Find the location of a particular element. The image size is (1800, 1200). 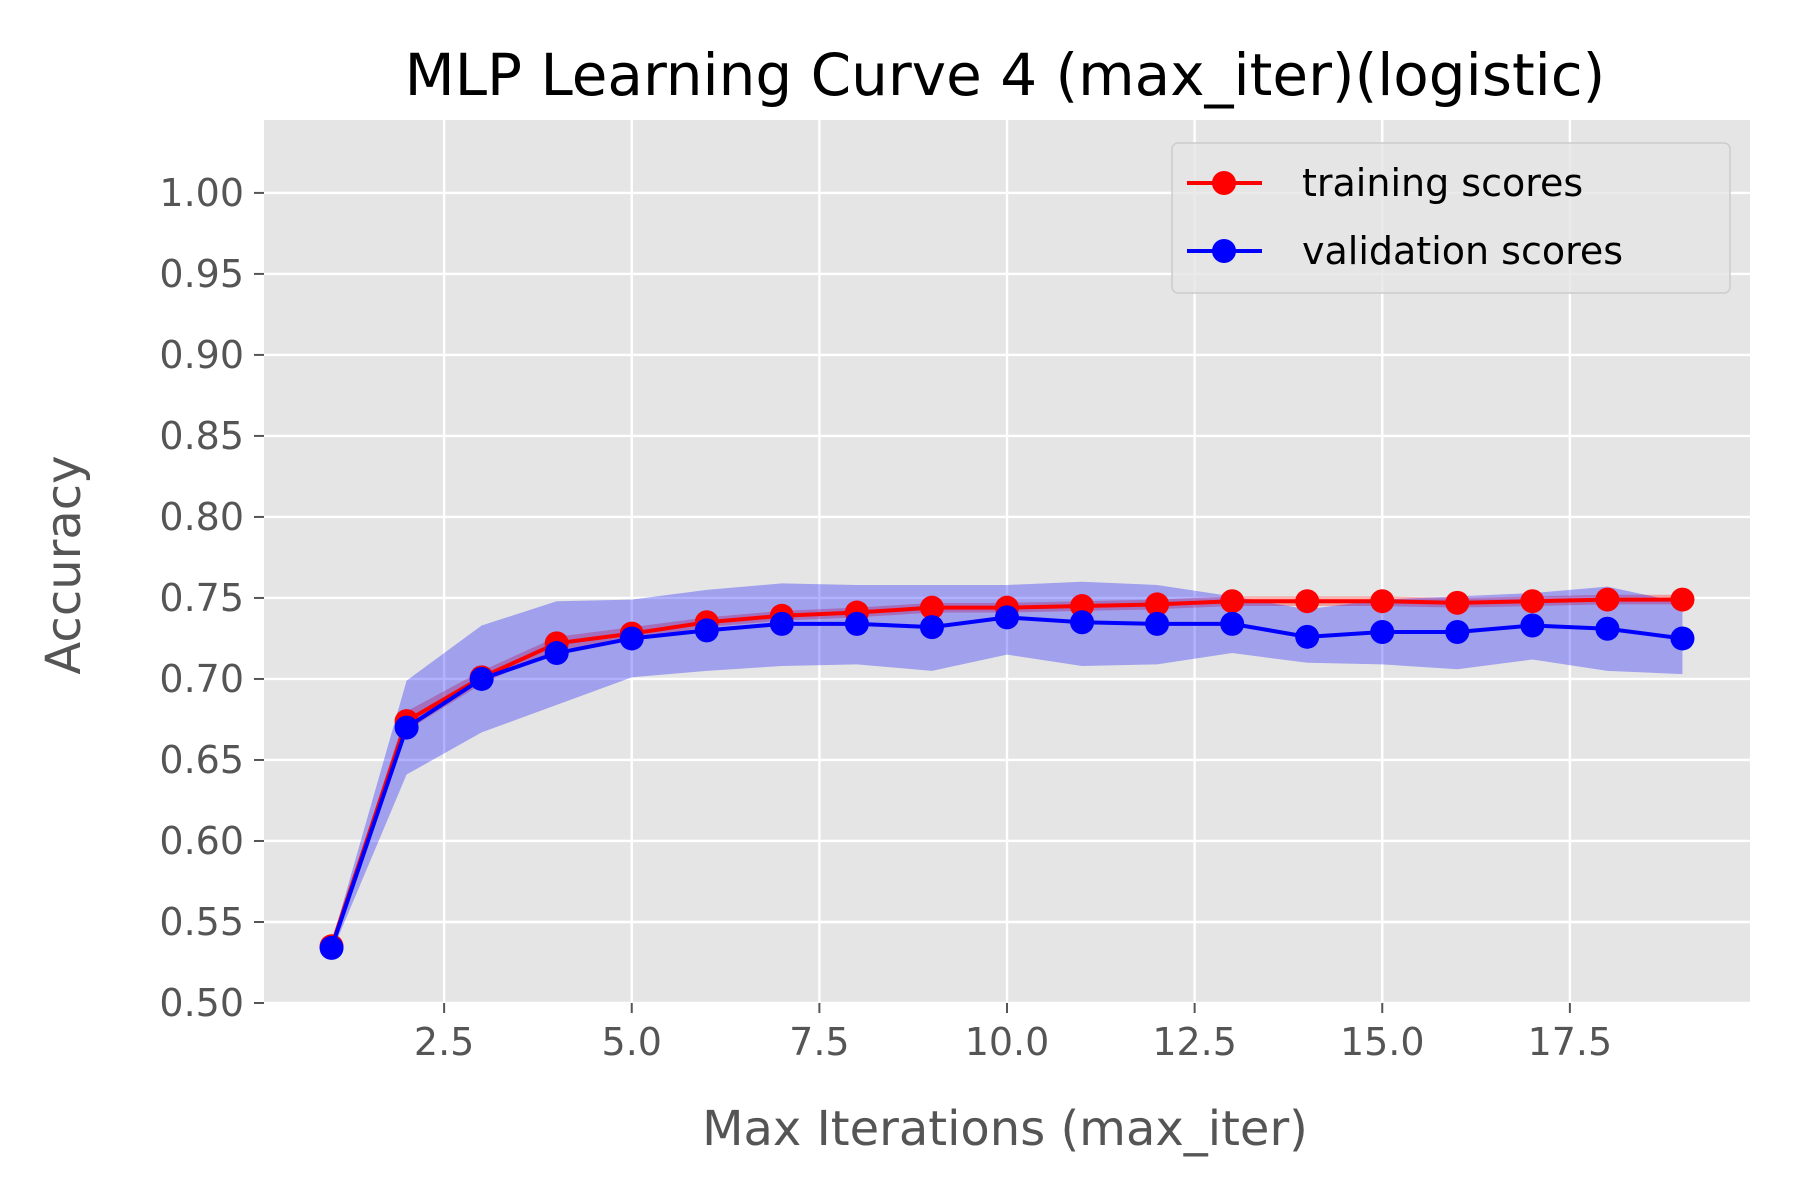

legend-training-scores-marker is located at coordinates (1224, 183).